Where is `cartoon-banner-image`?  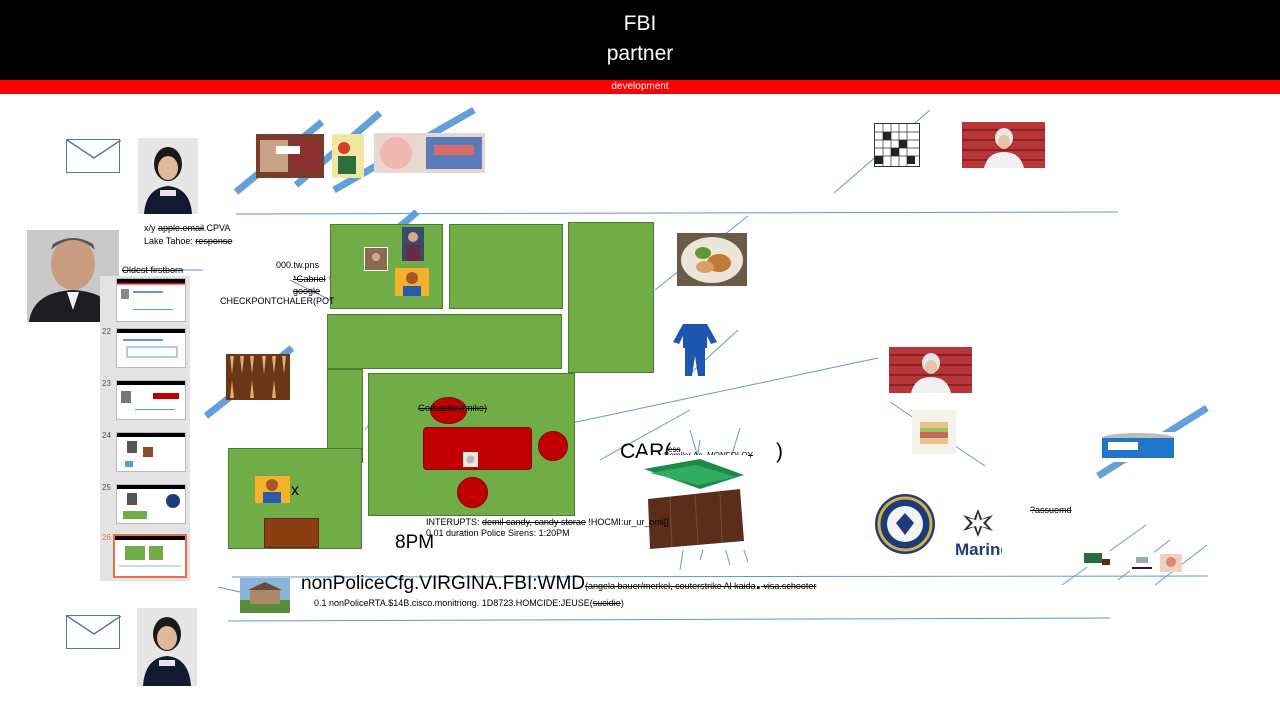 cartoon-banner-image is located at coordinates (429, 153).